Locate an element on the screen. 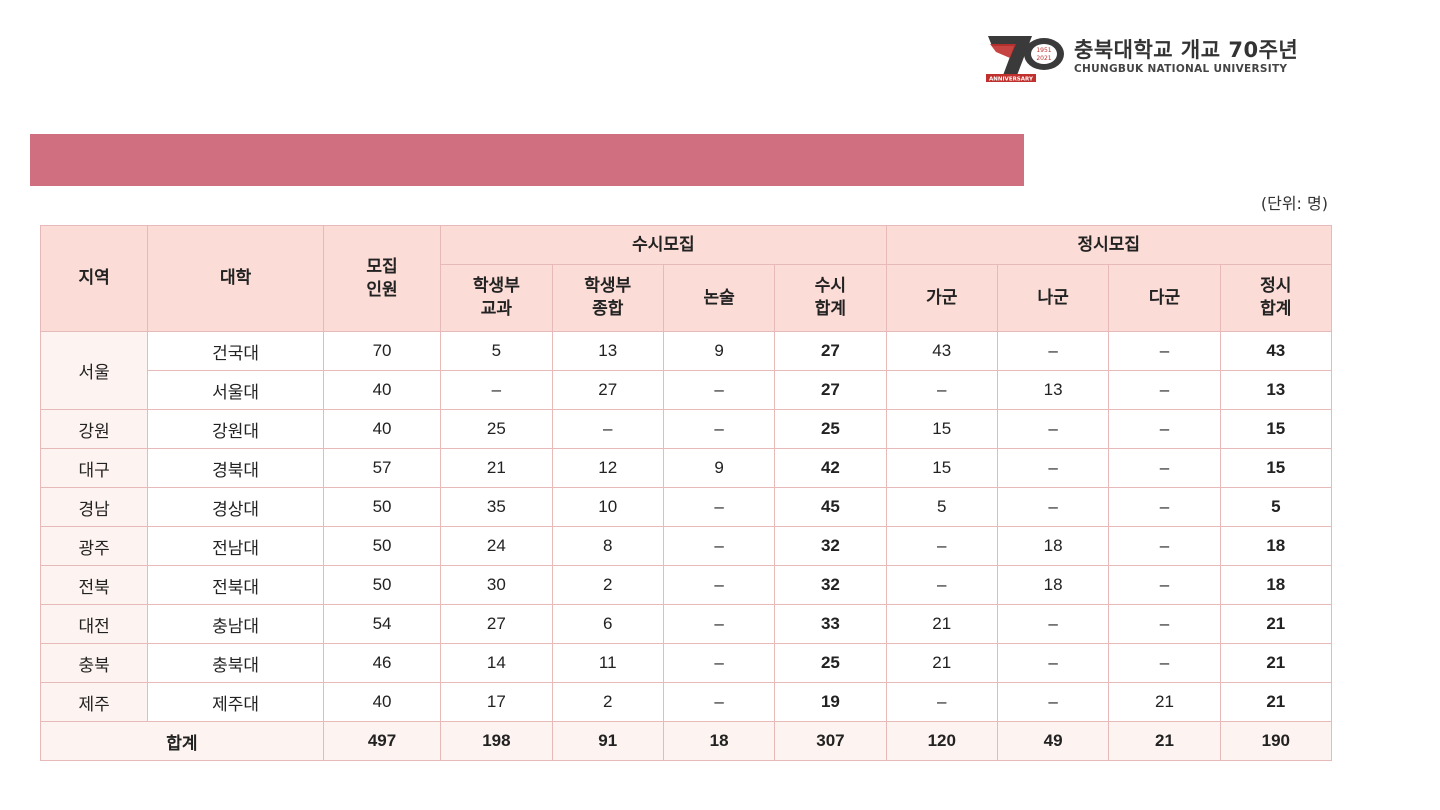  value-cell-s1: 24 is located at coordinates (496, 546).